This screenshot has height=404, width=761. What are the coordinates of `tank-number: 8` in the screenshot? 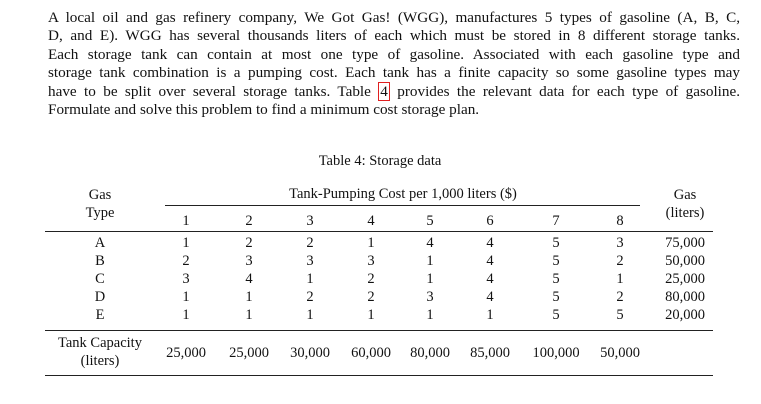 It's located at (620, 221).